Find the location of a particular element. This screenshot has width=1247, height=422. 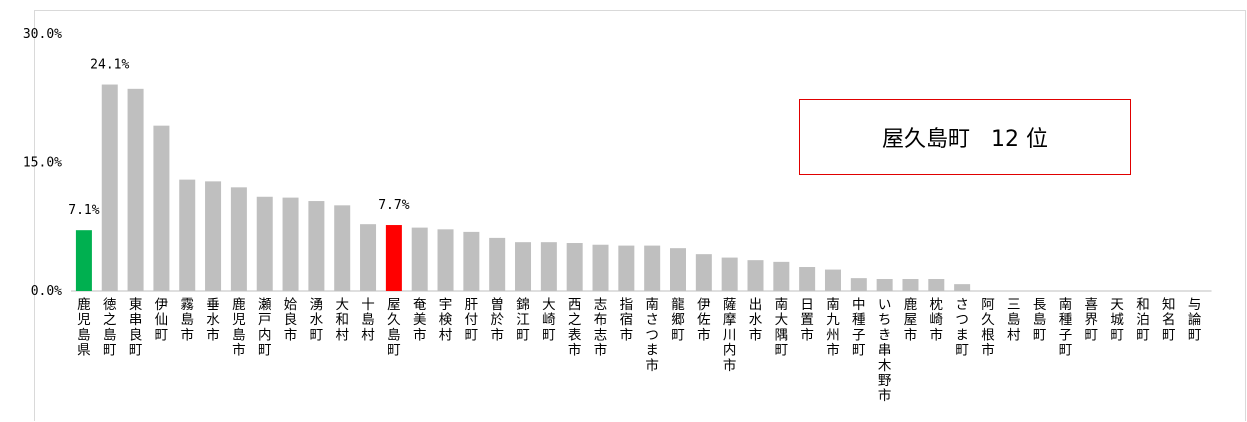

category-label: 屋久島町 is located at coordinates (394, 328).